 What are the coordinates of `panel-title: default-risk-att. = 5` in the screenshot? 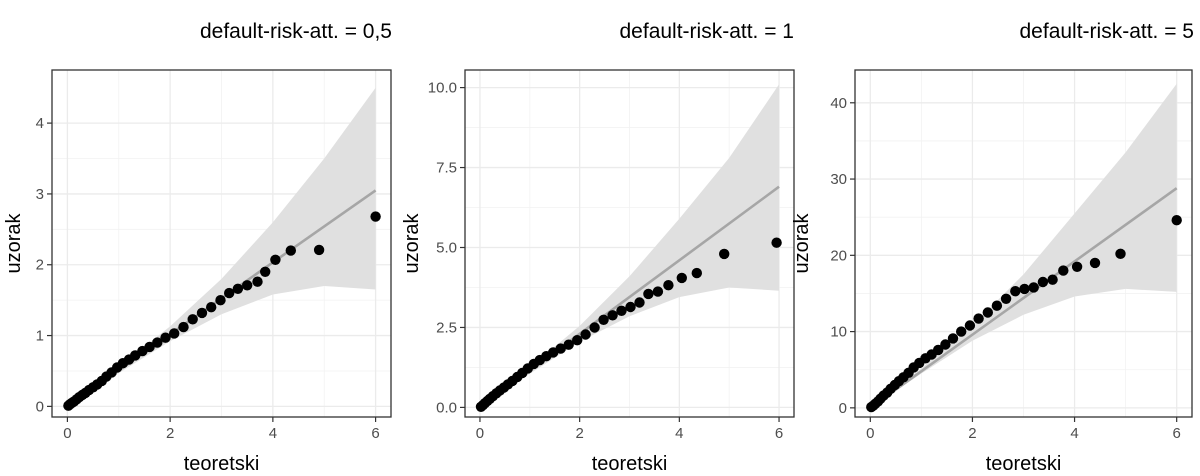 It's located at (1107, 31).